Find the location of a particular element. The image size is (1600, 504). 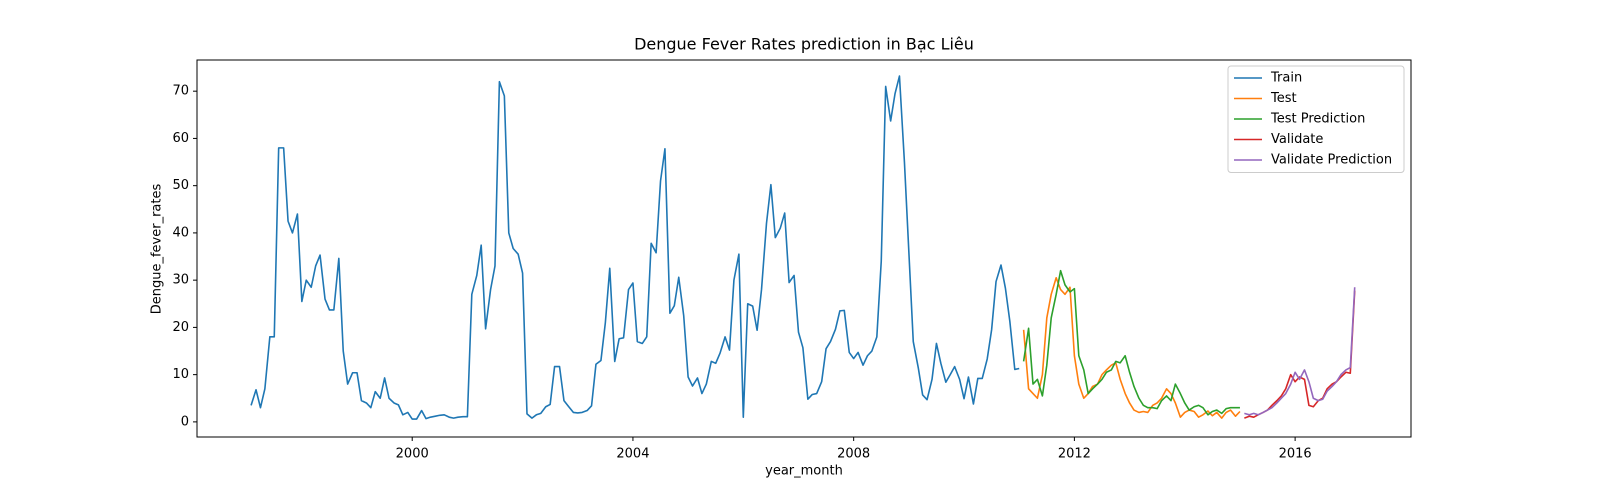

y-tick-label: 50 is located at coordinates (180, 185).